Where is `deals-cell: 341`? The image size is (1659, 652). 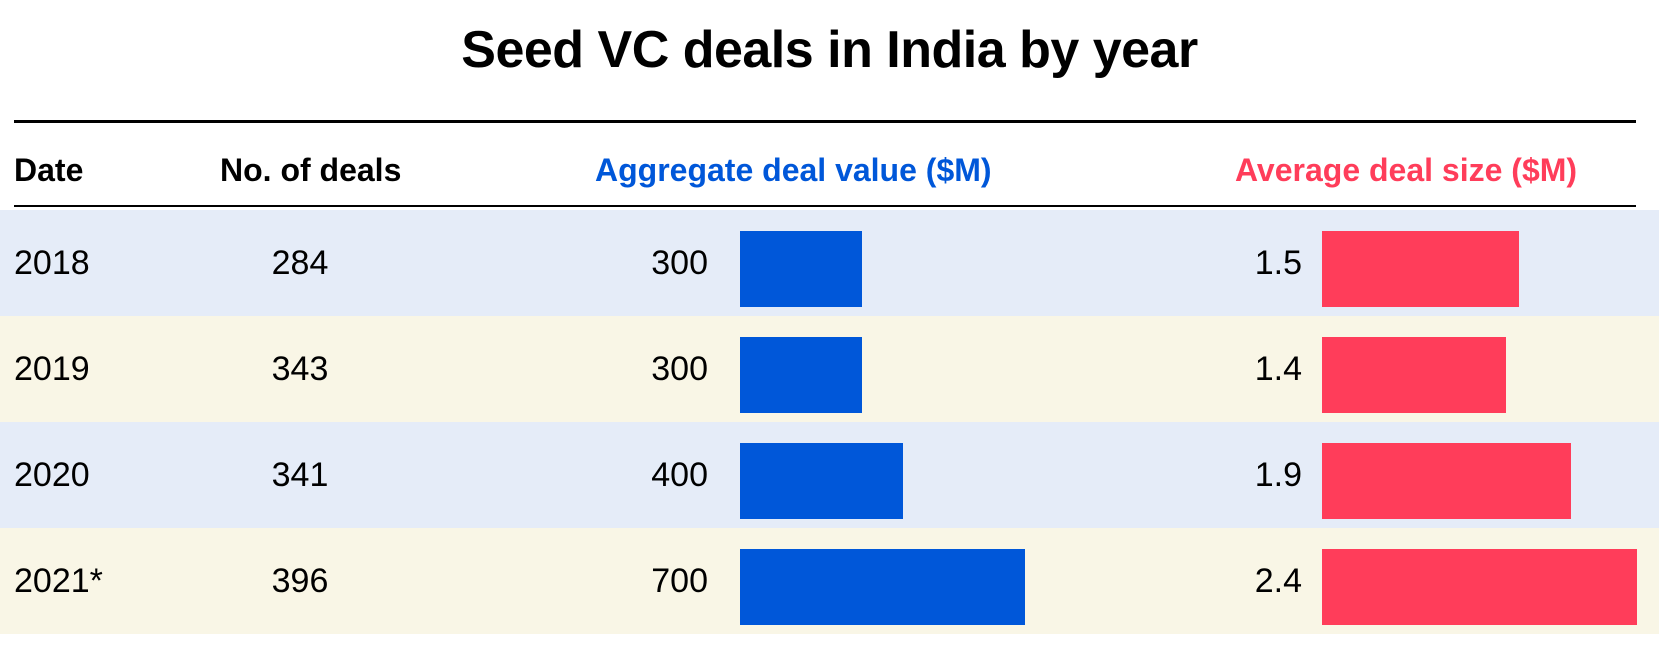 deals-cell: 341 is located at coordinates (300, 475).